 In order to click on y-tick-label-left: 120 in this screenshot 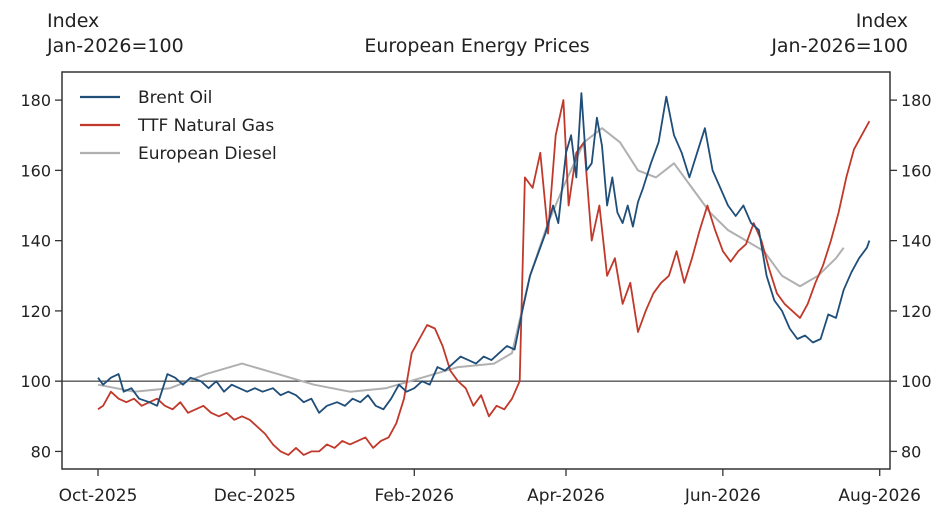, I will do `click(35, 311)`.